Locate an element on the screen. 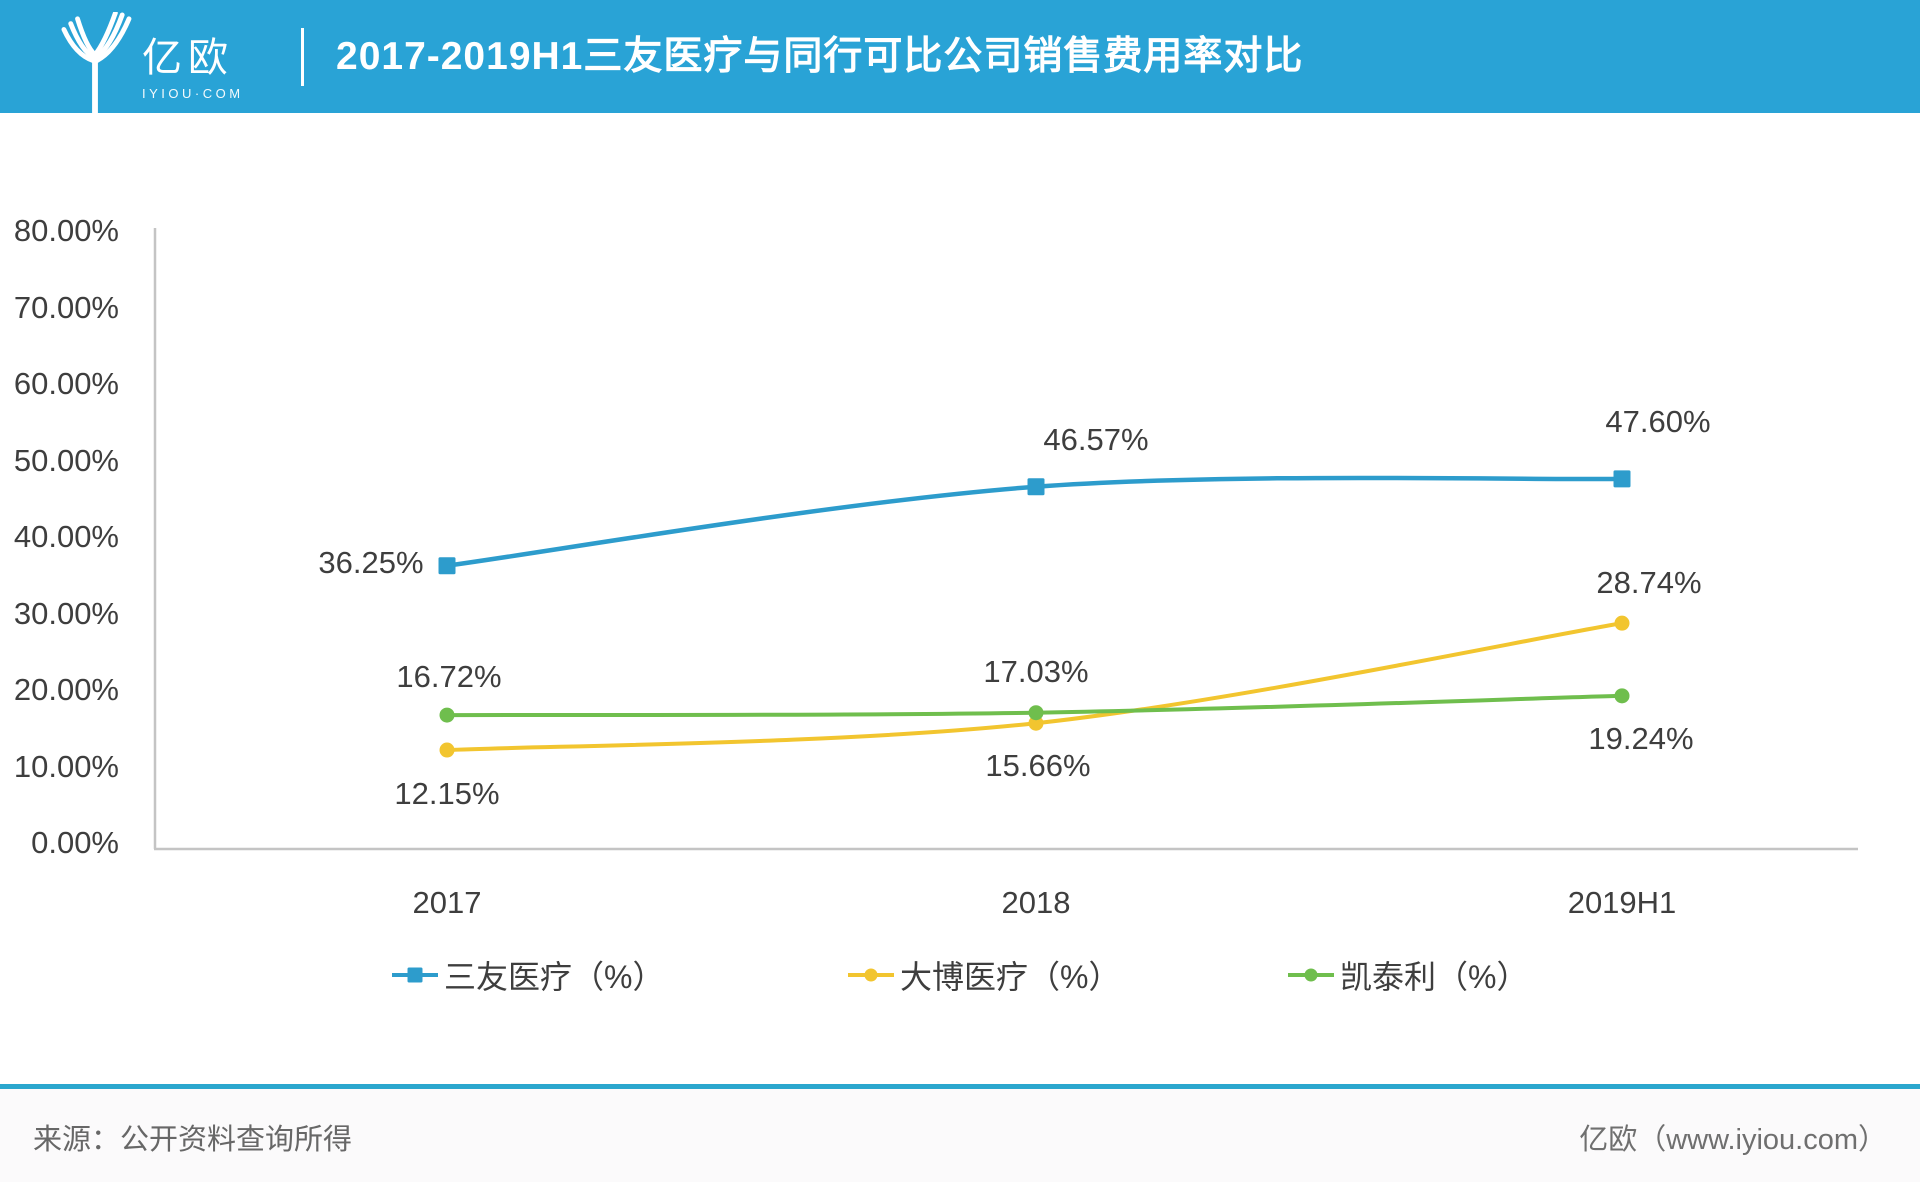  legend-label: 凯泰利（%） is located at coordinates (1434, 977).